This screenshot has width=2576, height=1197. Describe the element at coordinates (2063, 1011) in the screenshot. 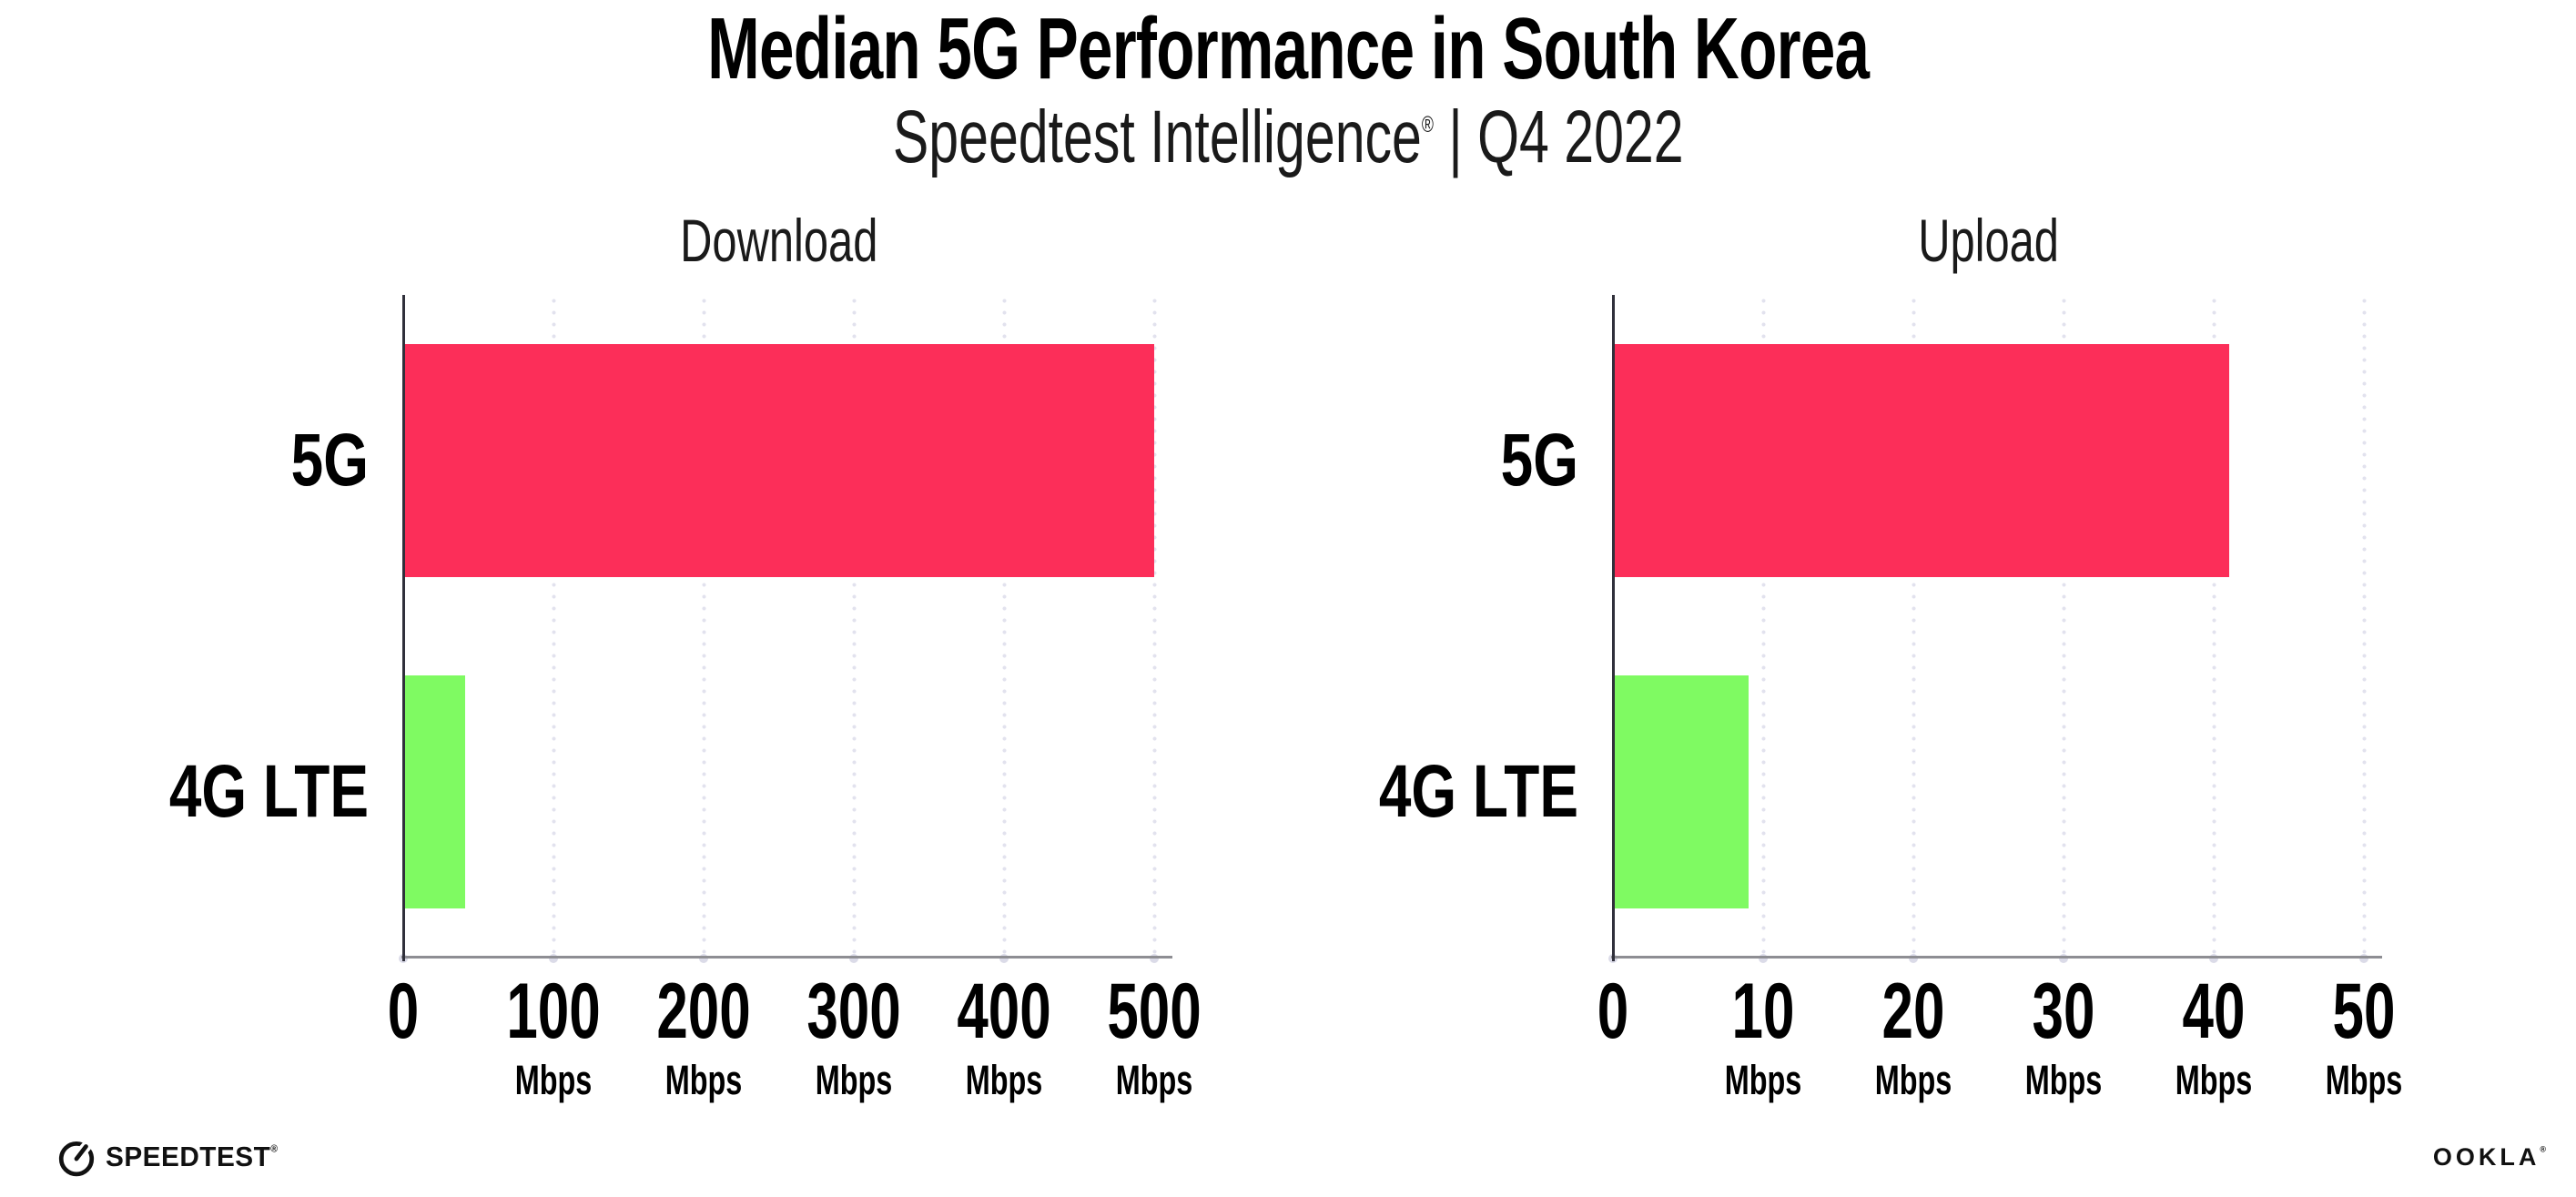

I see `x-tick-label: 30` at that location.